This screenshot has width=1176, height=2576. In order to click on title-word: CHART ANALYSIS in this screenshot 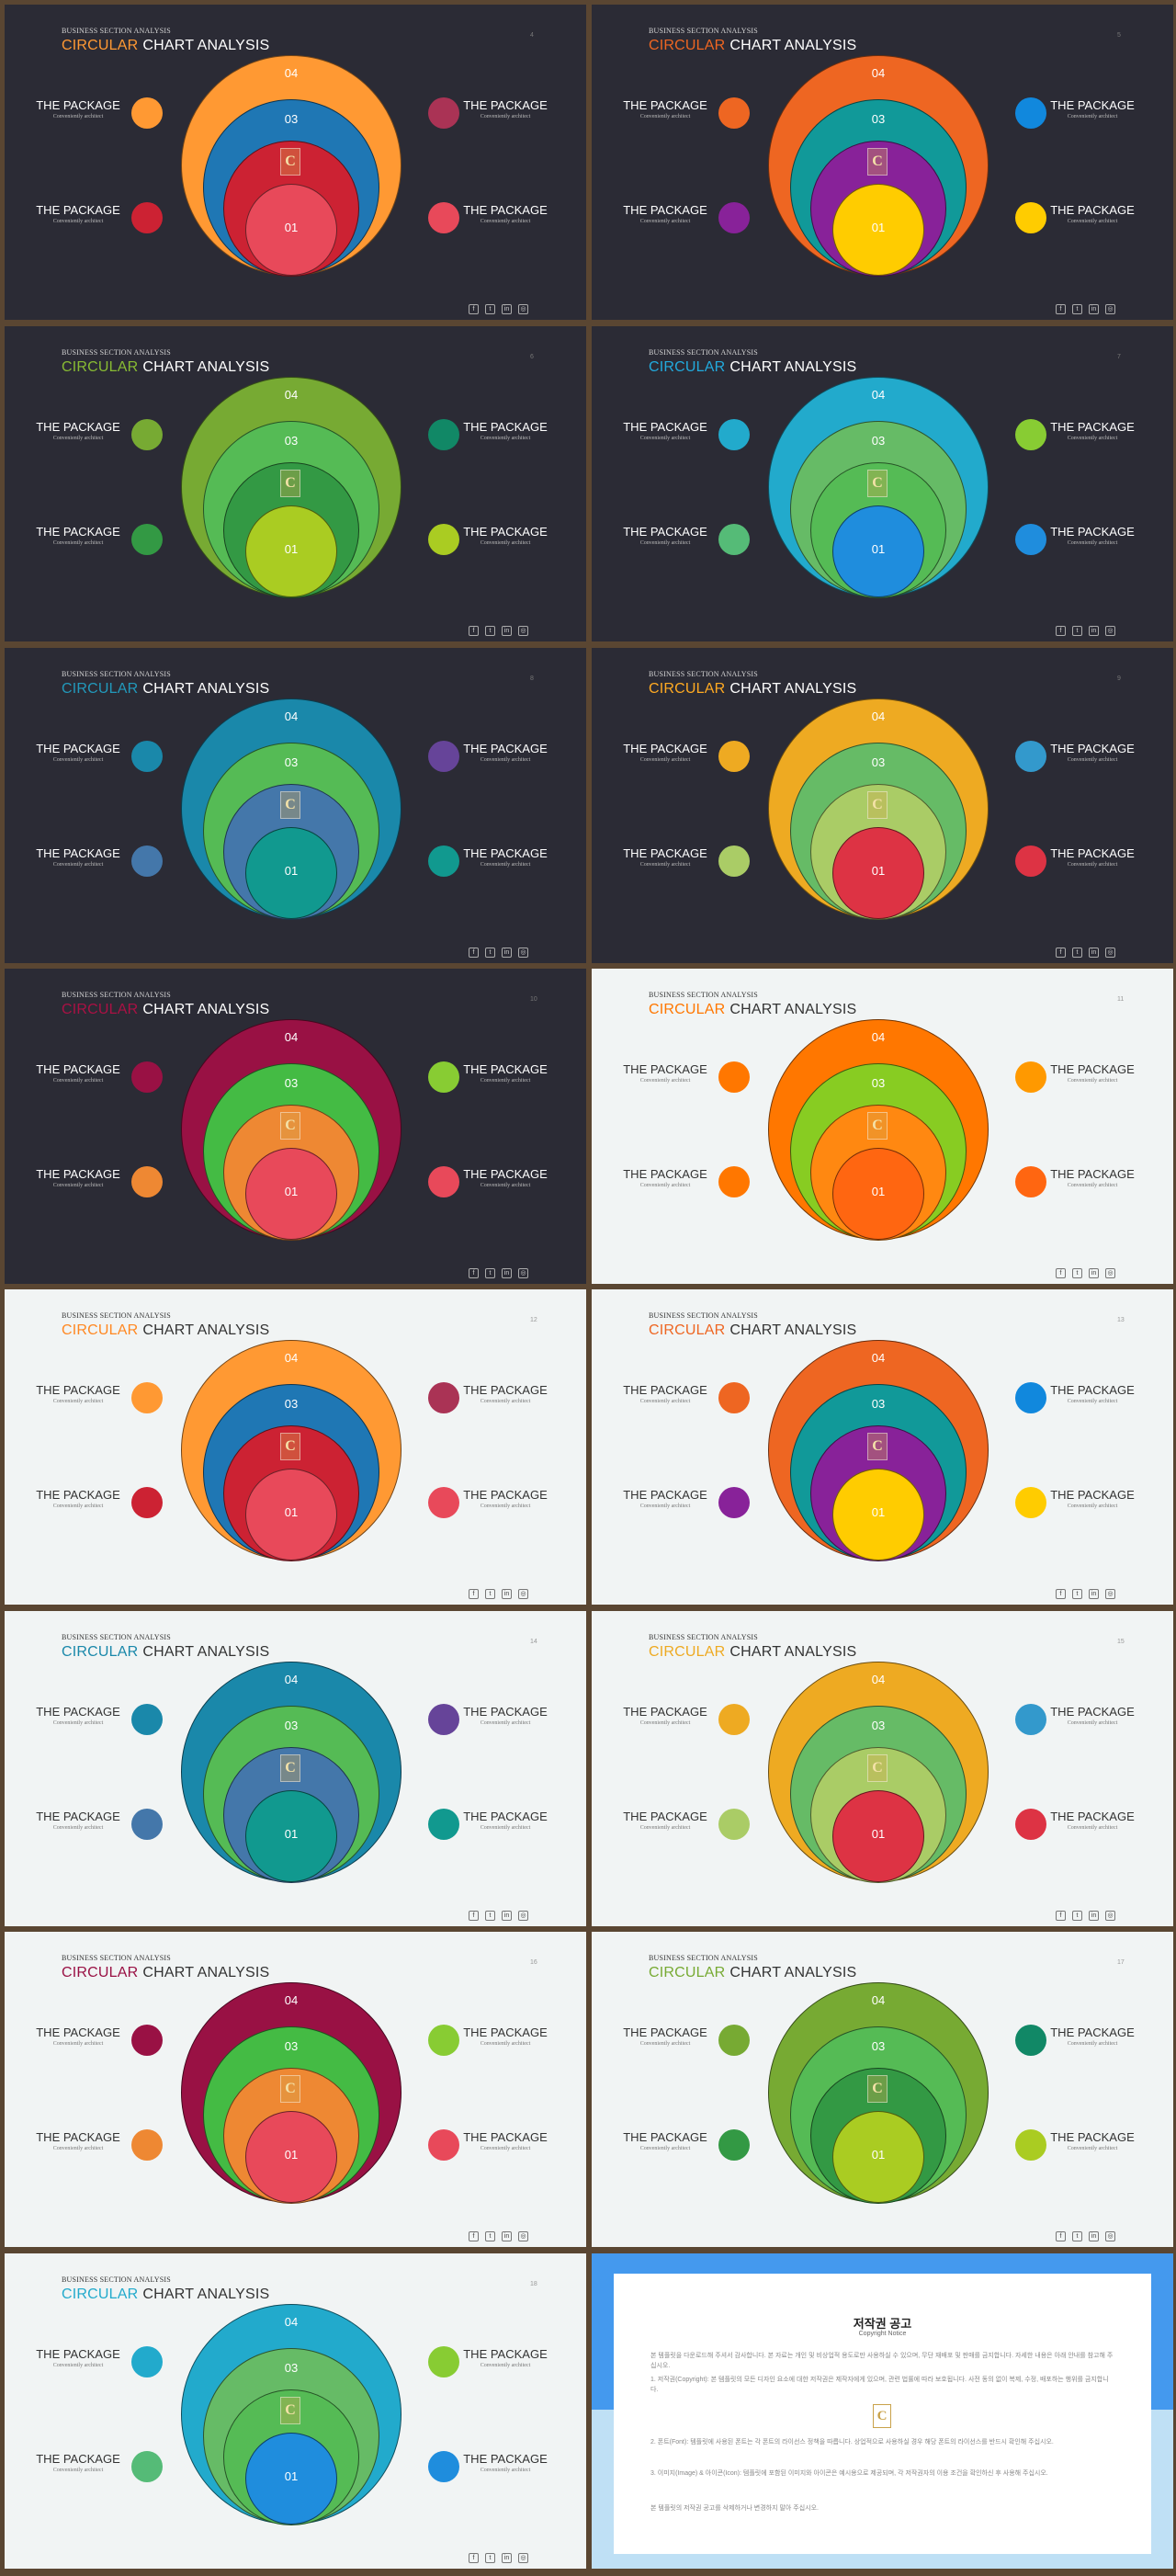, I will do `click(206, 367)`.